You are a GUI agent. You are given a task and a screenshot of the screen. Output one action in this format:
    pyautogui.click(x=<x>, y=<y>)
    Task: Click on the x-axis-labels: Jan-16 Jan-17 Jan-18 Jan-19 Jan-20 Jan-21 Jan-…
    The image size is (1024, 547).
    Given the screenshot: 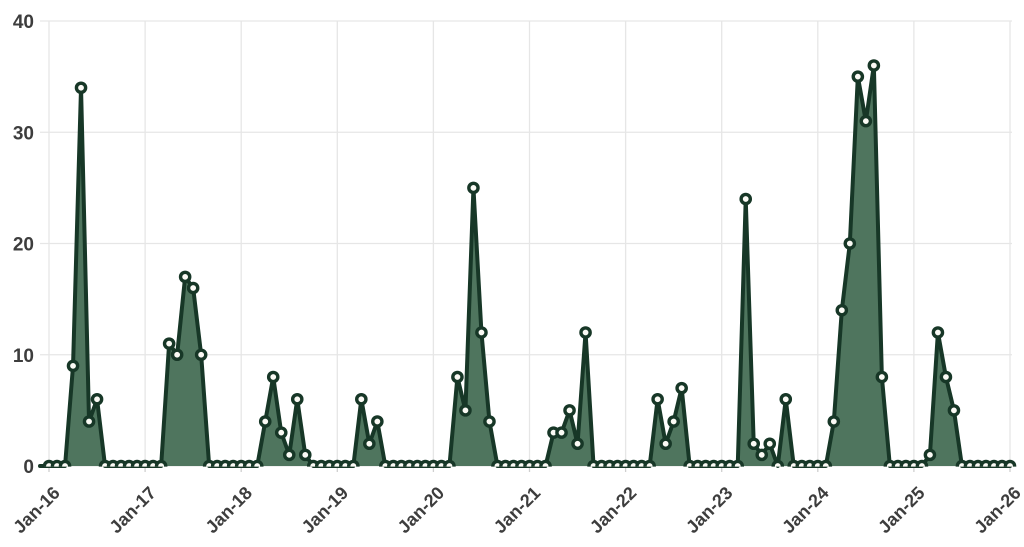 What is the action you would take?
    pyautogui.click(x=516, y=510)
    